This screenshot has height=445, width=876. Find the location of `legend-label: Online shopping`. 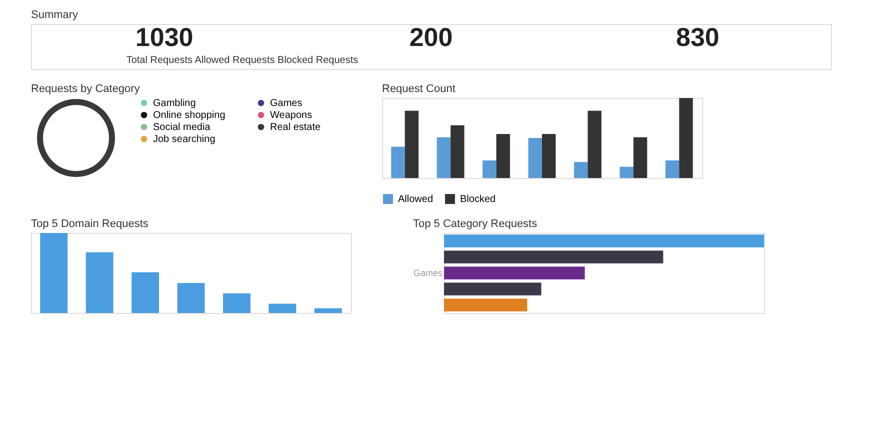

legend-label: Online shopping is located at coordinates (189, 115).